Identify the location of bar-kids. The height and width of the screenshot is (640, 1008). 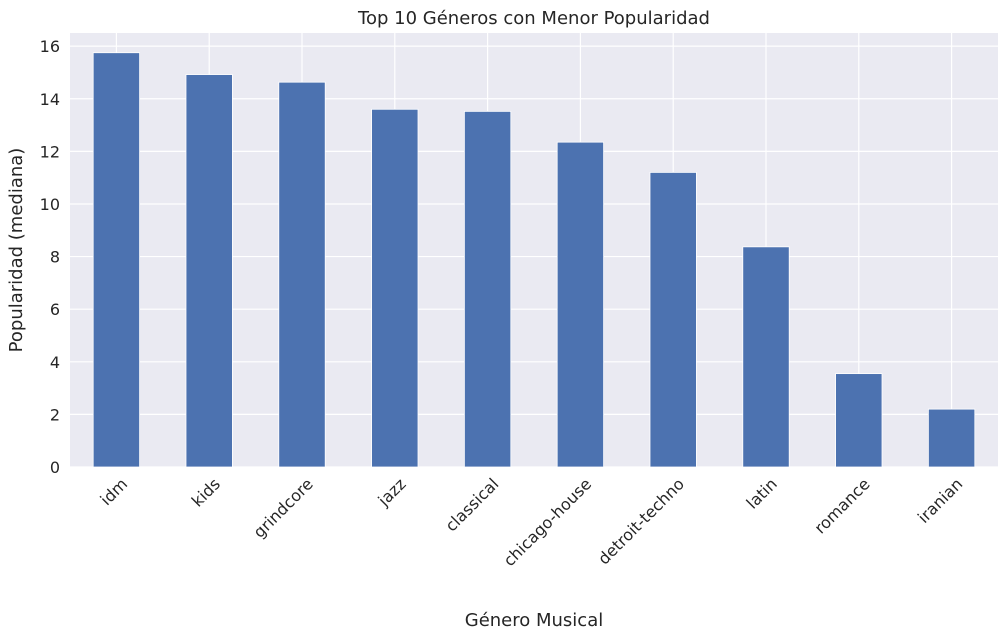
(209, 271).